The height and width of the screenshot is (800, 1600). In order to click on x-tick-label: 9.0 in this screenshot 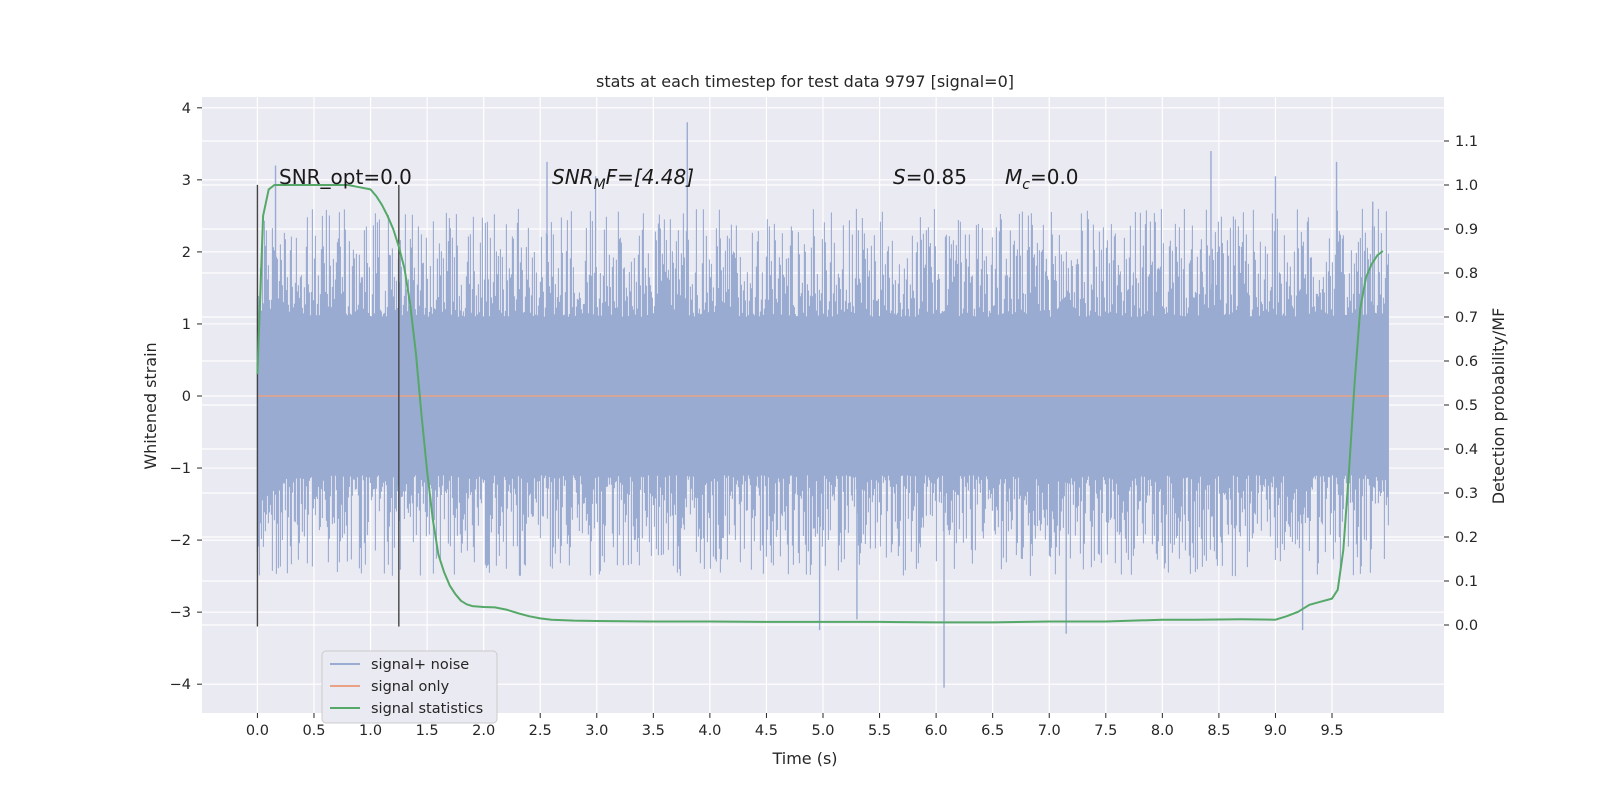, I will do `click(1275, 731)`.